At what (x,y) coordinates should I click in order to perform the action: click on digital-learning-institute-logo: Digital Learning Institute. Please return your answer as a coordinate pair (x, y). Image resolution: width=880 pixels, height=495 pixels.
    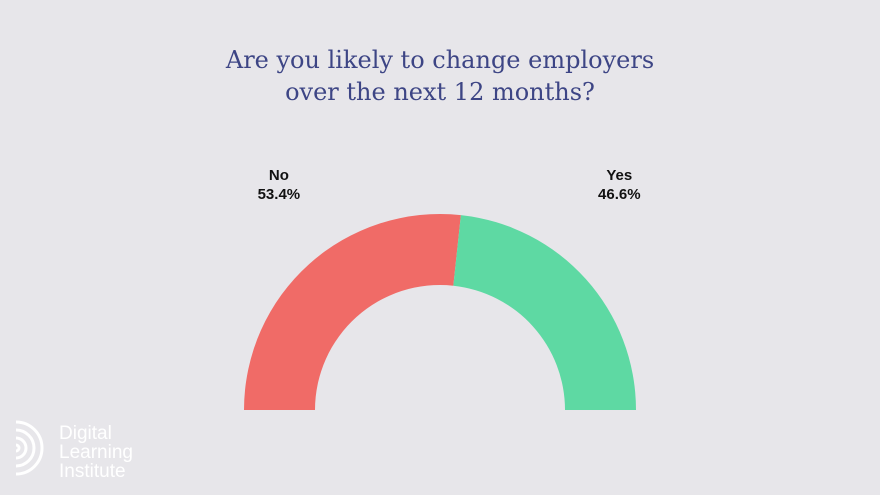
    Looking at the image, I should click on (87, 448).